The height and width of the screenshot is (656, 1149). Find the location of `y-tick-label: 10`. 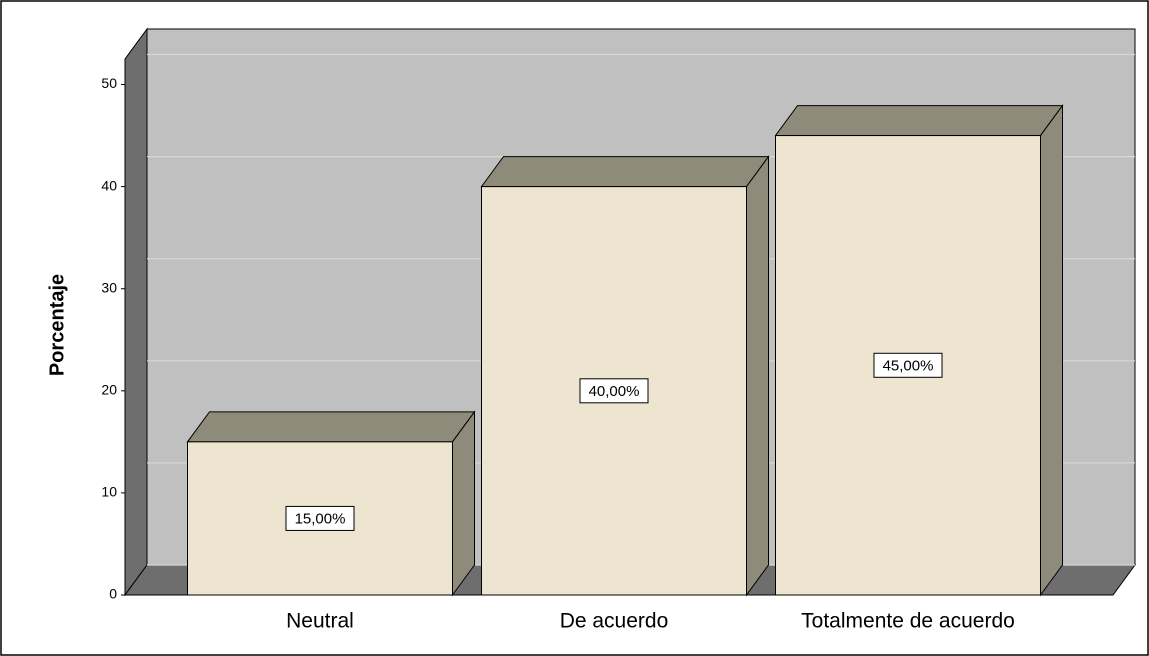

y-tick-label: 10 is located at coordinates (109, 492).